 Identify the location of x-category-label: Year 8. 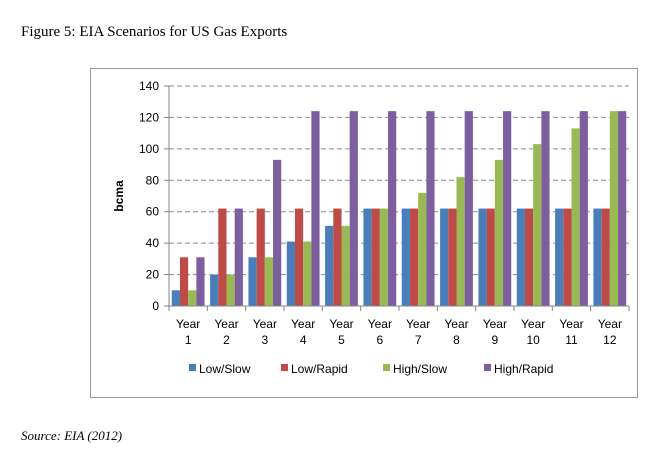
(456, 332).